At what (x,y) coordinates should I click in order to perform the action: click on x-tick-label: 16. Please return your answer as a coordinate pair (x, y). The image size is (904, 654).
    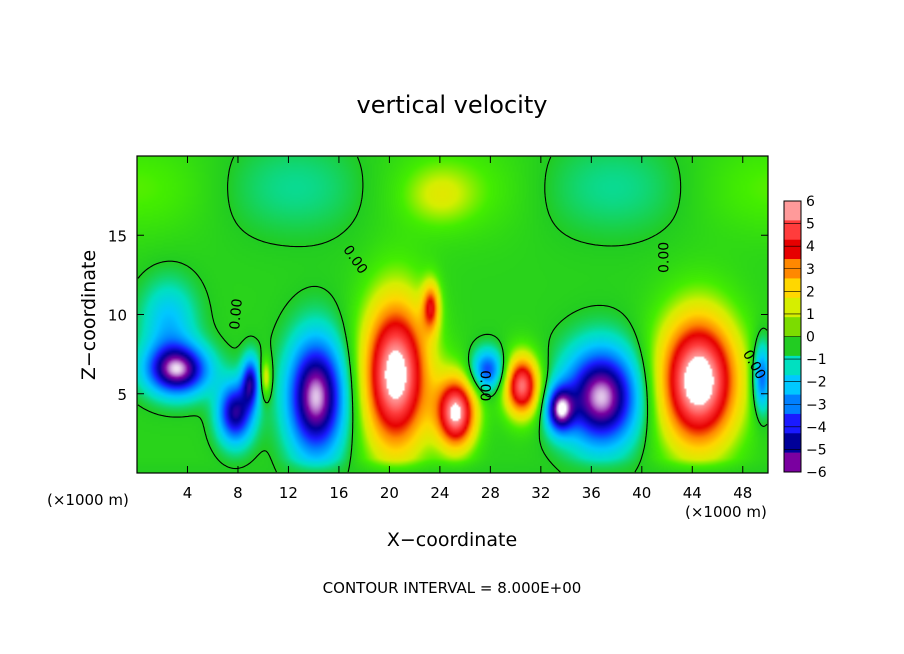
    Looking at the image, I should click on (338, 493).